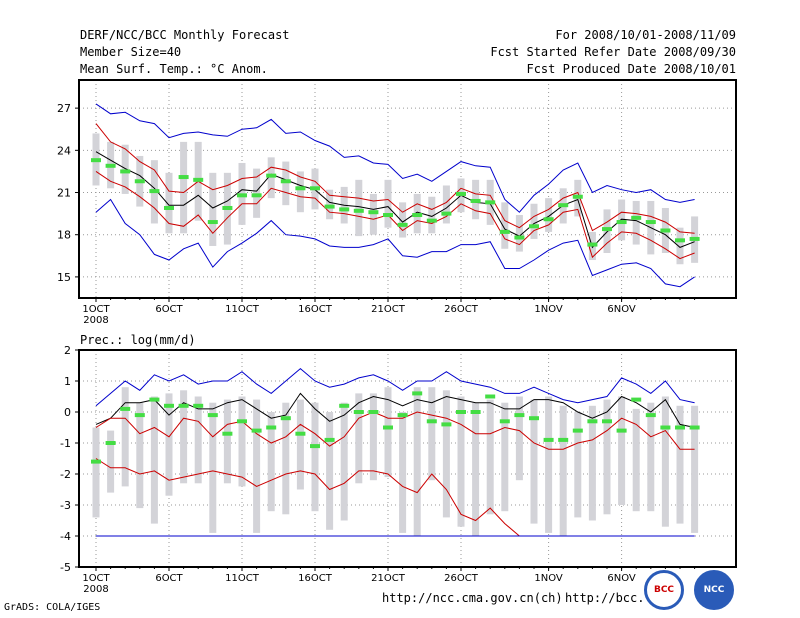  What do you see at coordinates (395, 215) in the screenshot?
I see `series-line-lower` at bounding box center [395, 215].